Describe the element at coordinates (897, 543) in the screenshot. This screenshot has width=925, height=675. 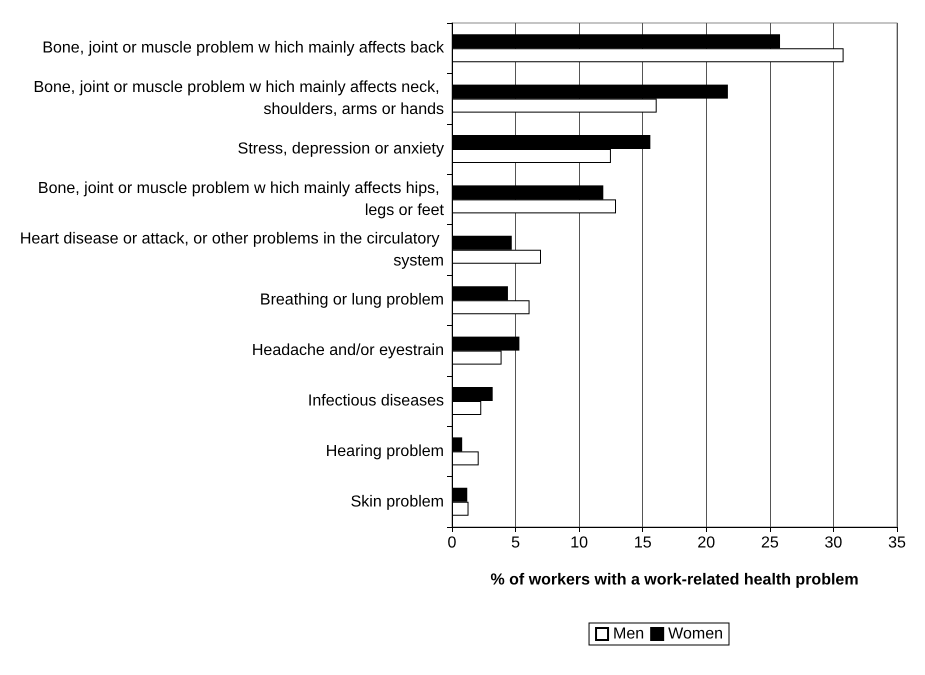
I see `x-tick-label: 35` at that location.